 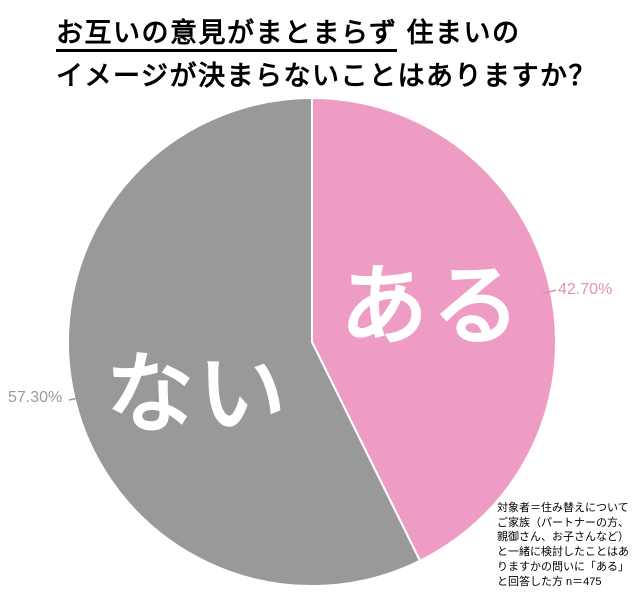 I want to click on footnote-line: 対象者＝住み替えについて, so click(x=563, y=508).